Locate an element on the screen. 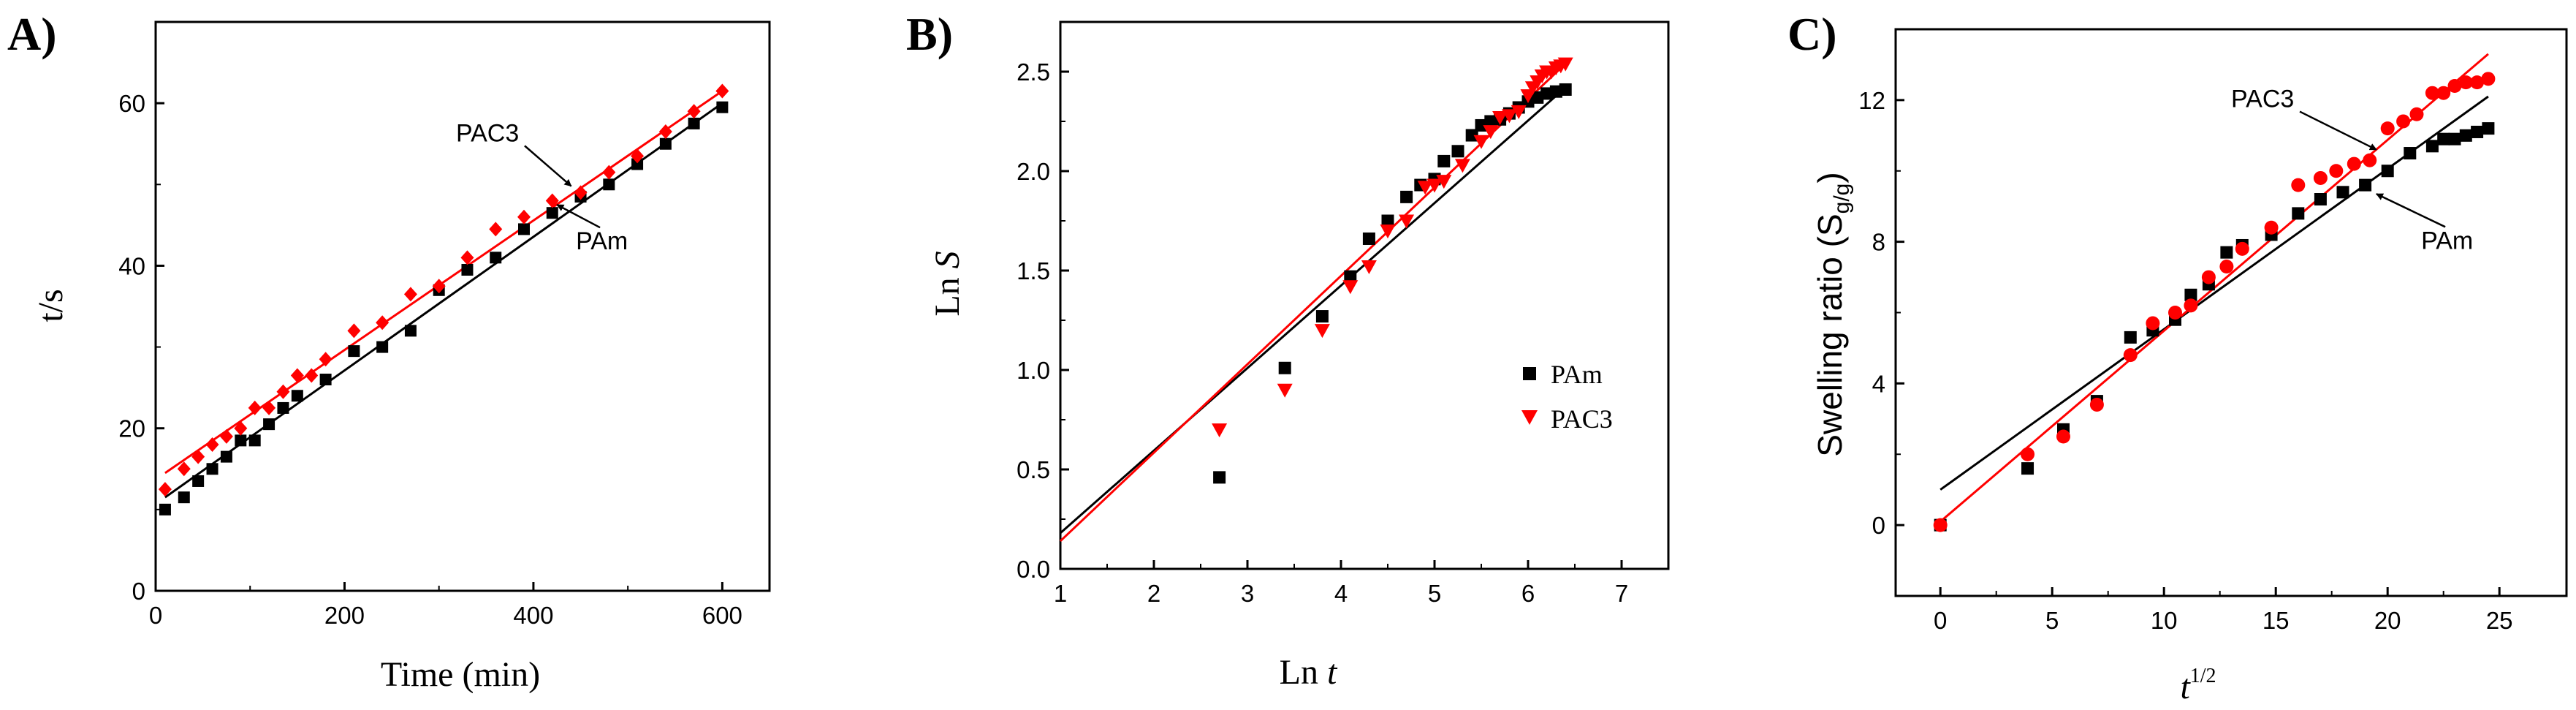  panel-a-annotation-pac3: PAC3 is located at coordinates (488, 133).